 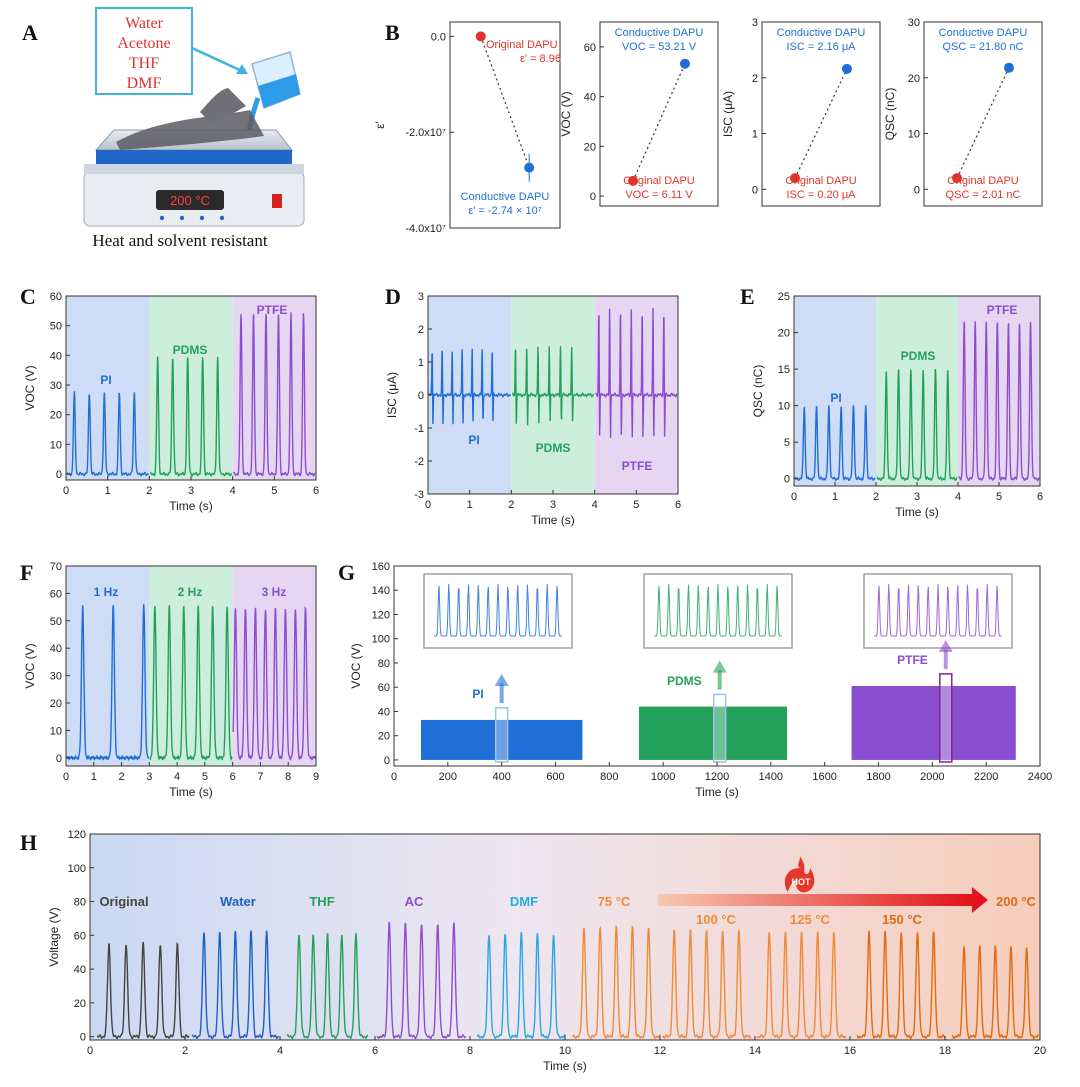 What do you see at coordinates (194, 157) in the screenshot?
I see `hot-plate-illustration: 200 °C` at bounding box center [194, 157].